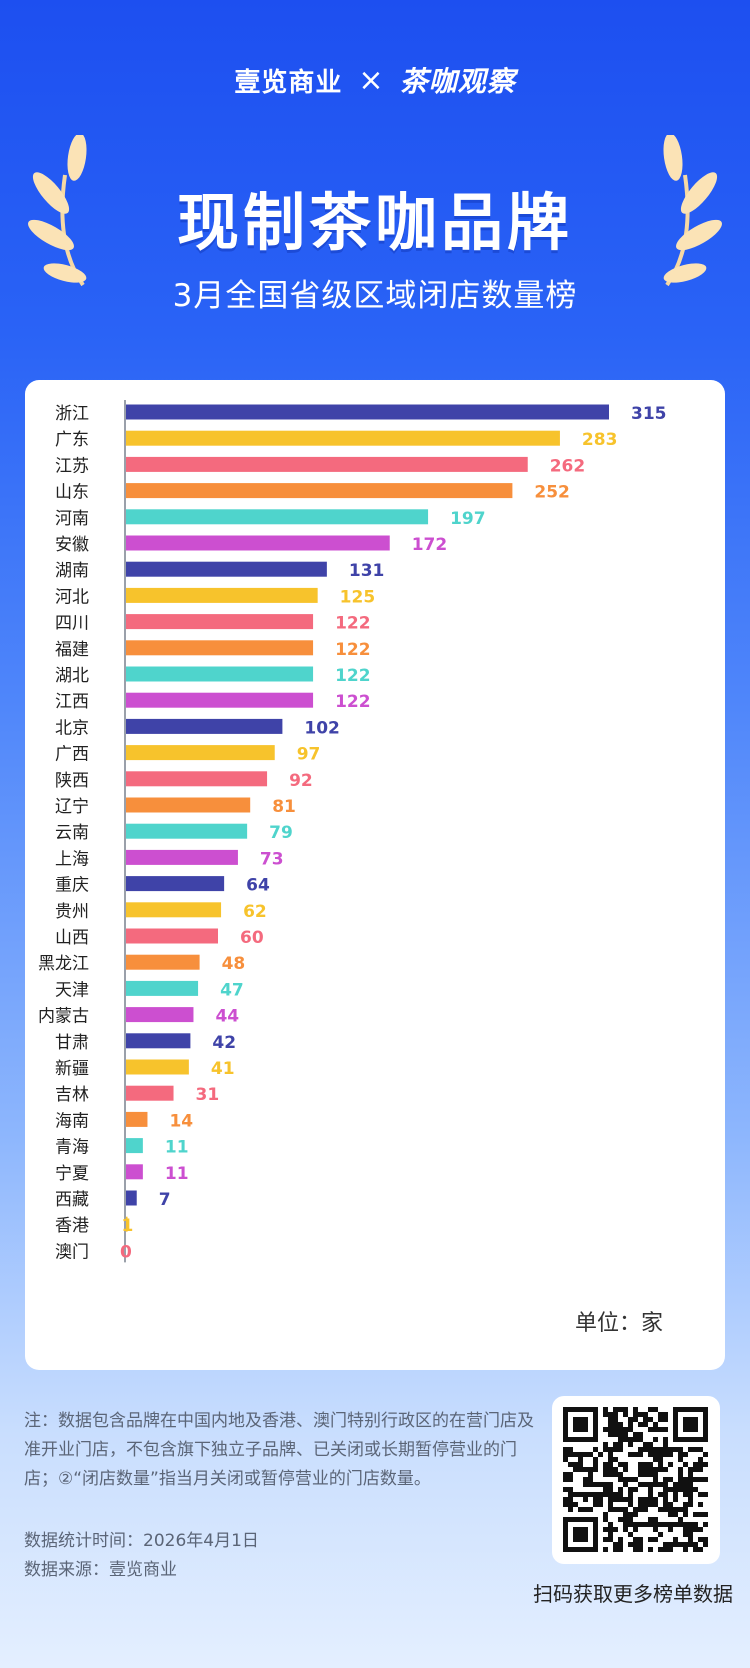 The width and height of the screenshot is (750, 1668). What do you see at coordinates (374, 222) in the screenshot?
I see `page-title: 现制茶咖品牌` at bounding box center [374, 222].